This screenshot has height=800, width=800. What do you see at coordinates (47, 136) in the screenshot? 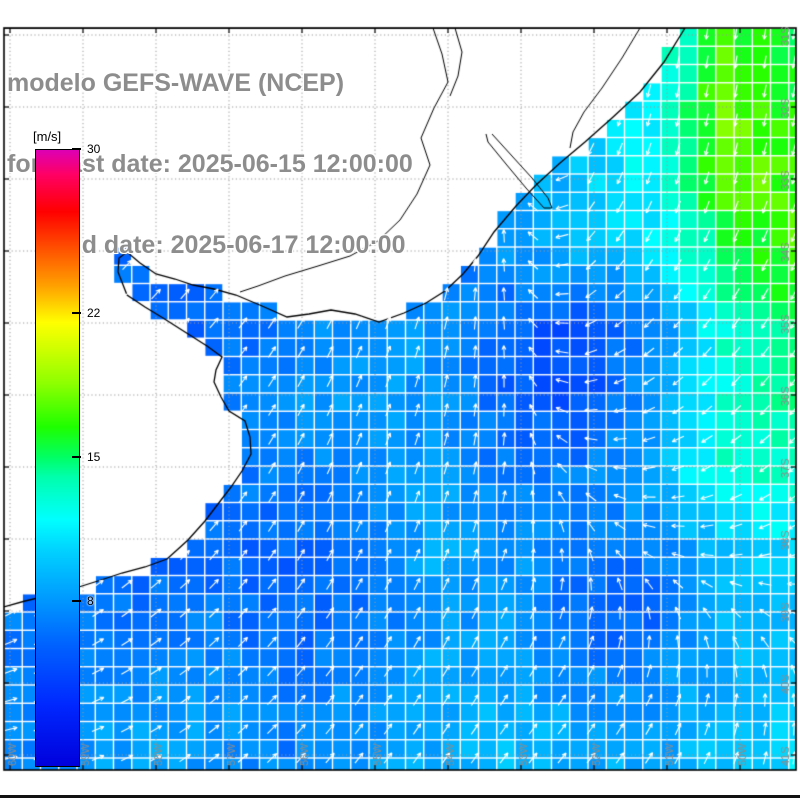
I see `colorbar-unit-label: [m/s]` at bounding box center [47, 136].